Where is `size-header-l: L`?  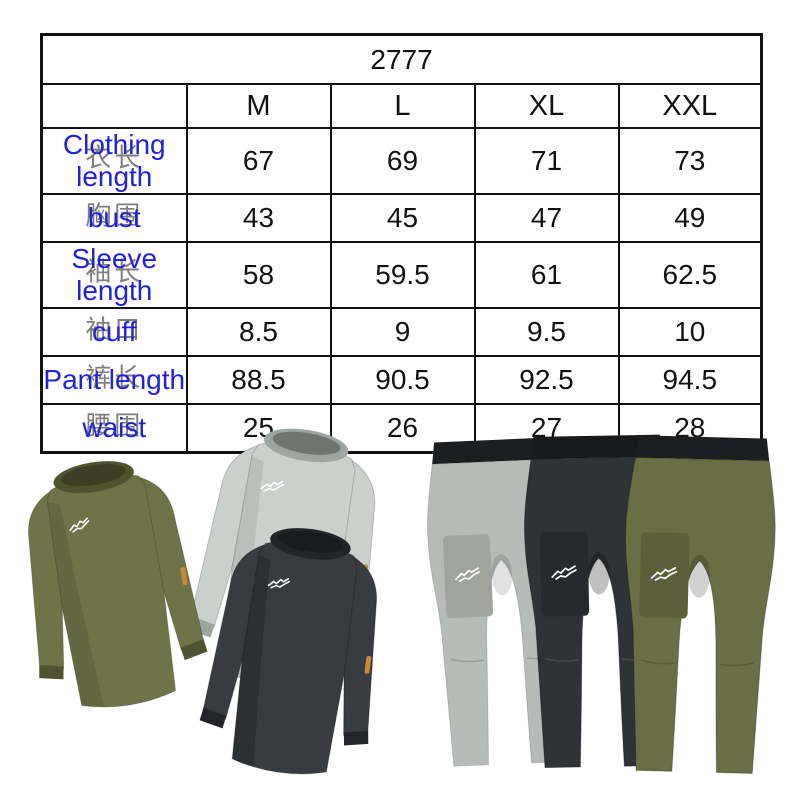 size-header-l: L is located at coordinates (402, 106).